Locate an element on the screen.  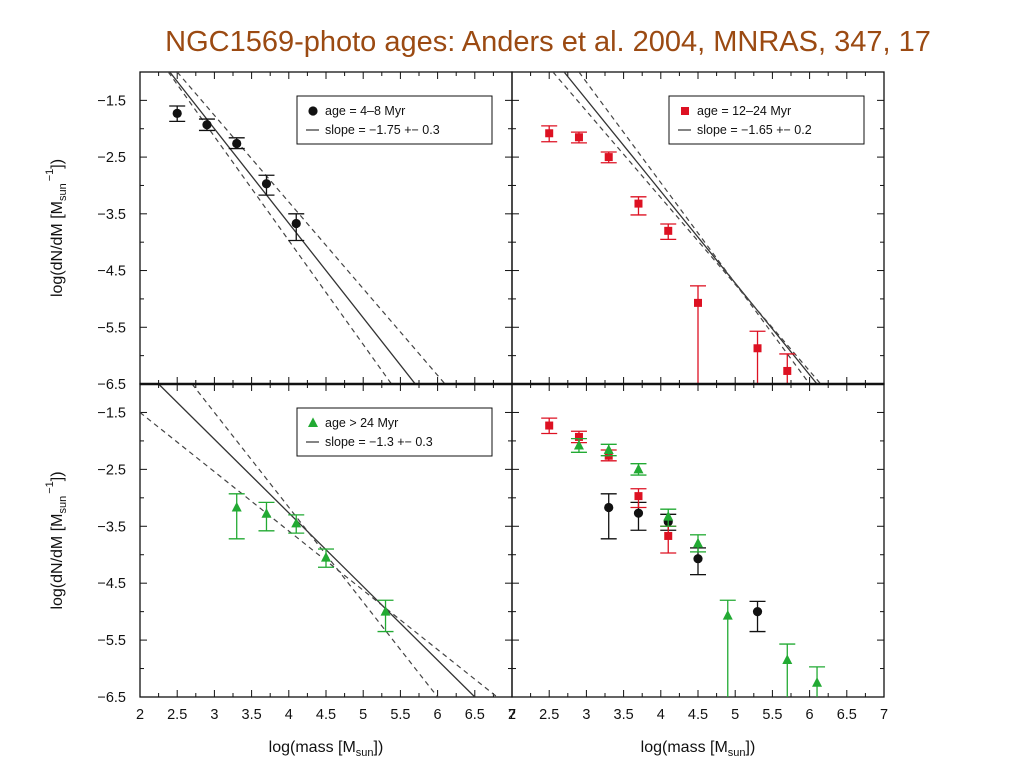
y-tick-label: −1.5 is located at coordinates (111, 413).